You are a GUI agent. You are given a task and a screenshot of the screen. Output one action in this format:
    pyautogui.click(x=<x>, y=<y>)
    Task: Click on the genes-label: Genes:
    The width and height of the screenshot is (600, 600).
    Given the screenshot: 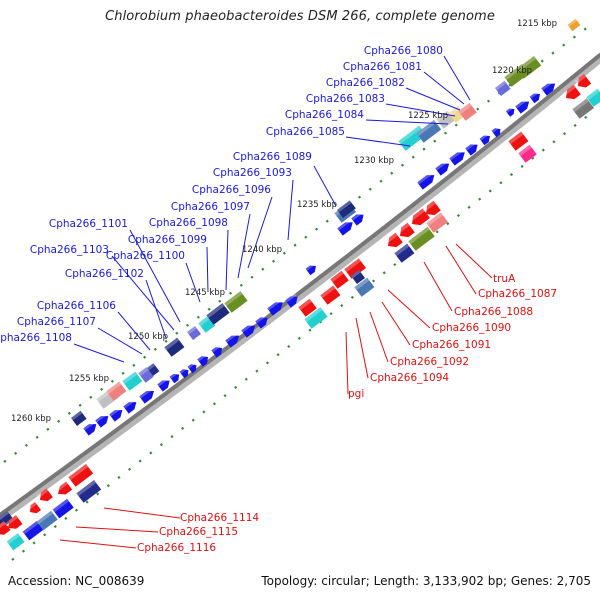 What is the action you would take?
    pyautogui.click(x=531, y=581)
    